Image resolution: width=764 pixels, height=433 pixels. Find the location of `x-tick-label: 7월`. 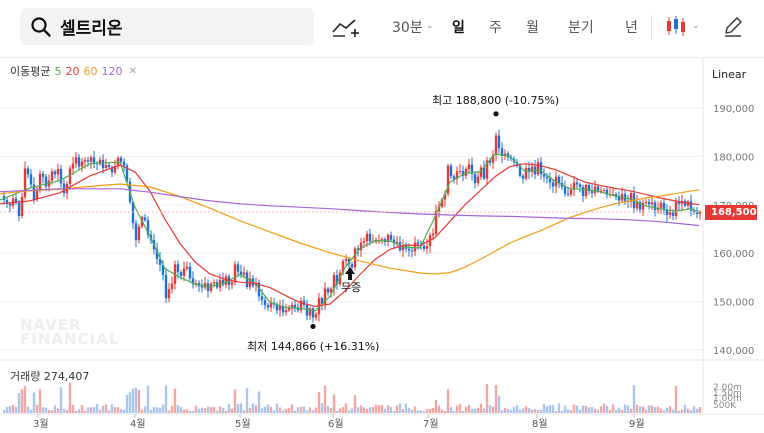

x-tick-label: 7월 is located at coordinates (431, 424).